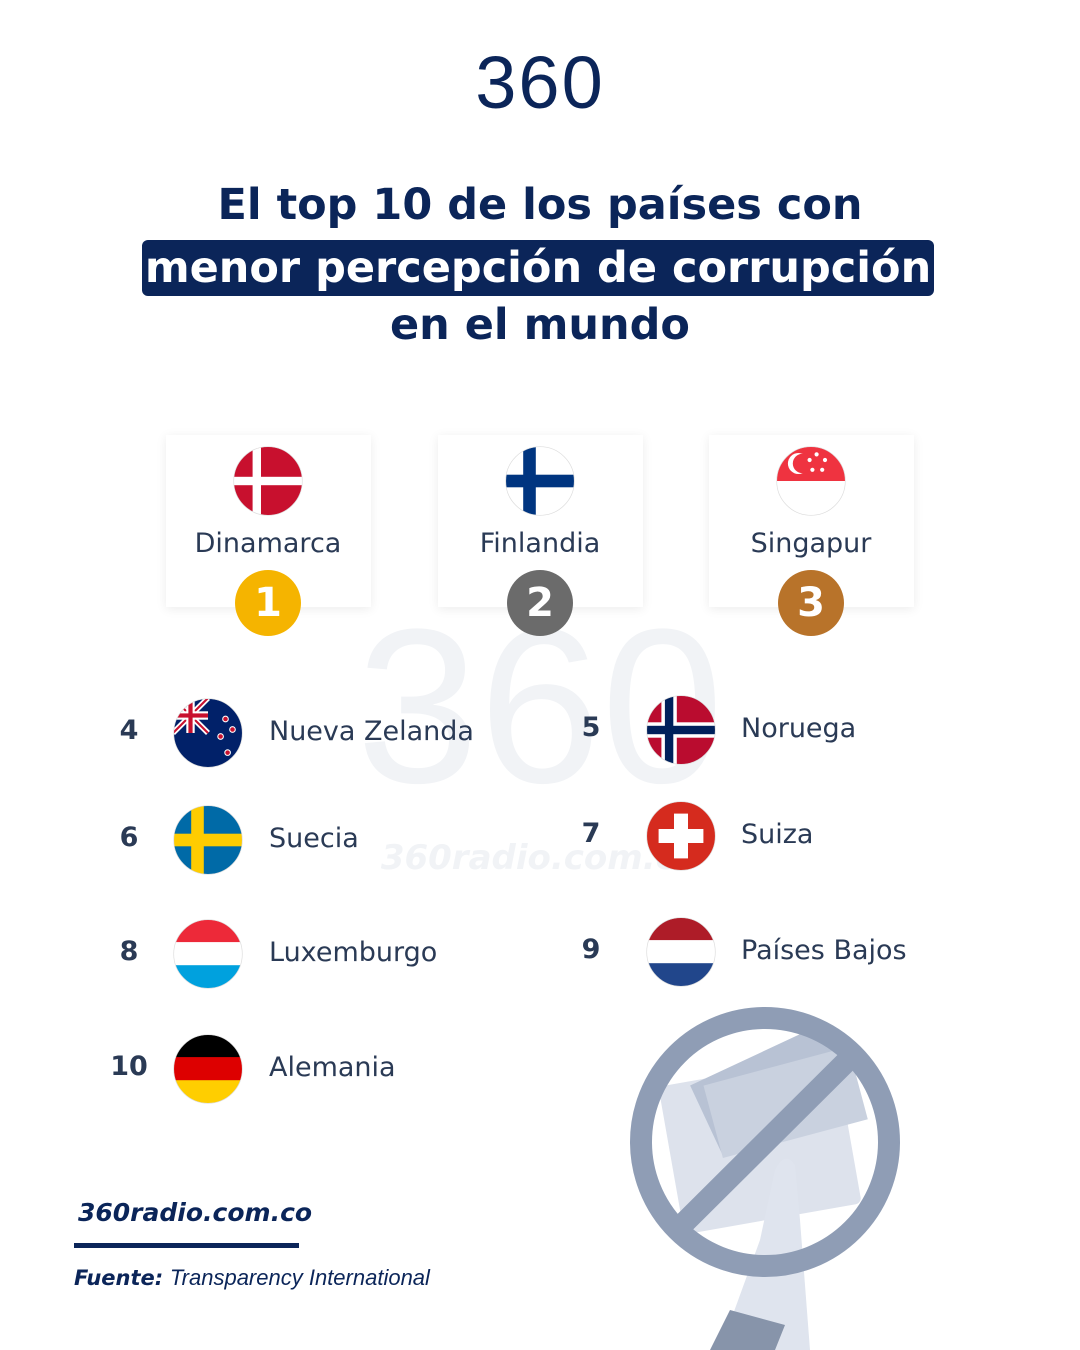 The image size is (1080, 1350). Describe the element at coordinates (824, 950) in the screenshot. I see `country-name: Países Bajos` at that location.